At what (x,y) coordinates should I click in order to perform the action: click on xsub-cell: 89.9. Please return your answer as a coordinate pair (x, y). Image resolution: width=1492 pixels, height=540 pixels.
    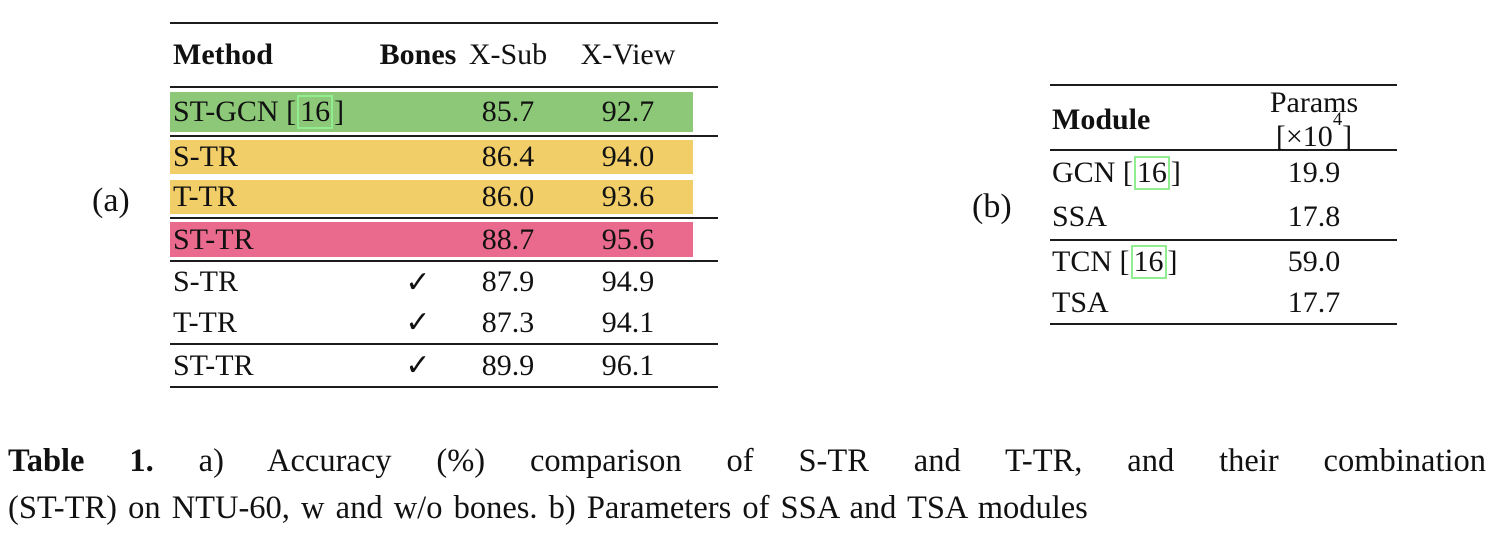
    Looking at the image, I should click on (508, 365).